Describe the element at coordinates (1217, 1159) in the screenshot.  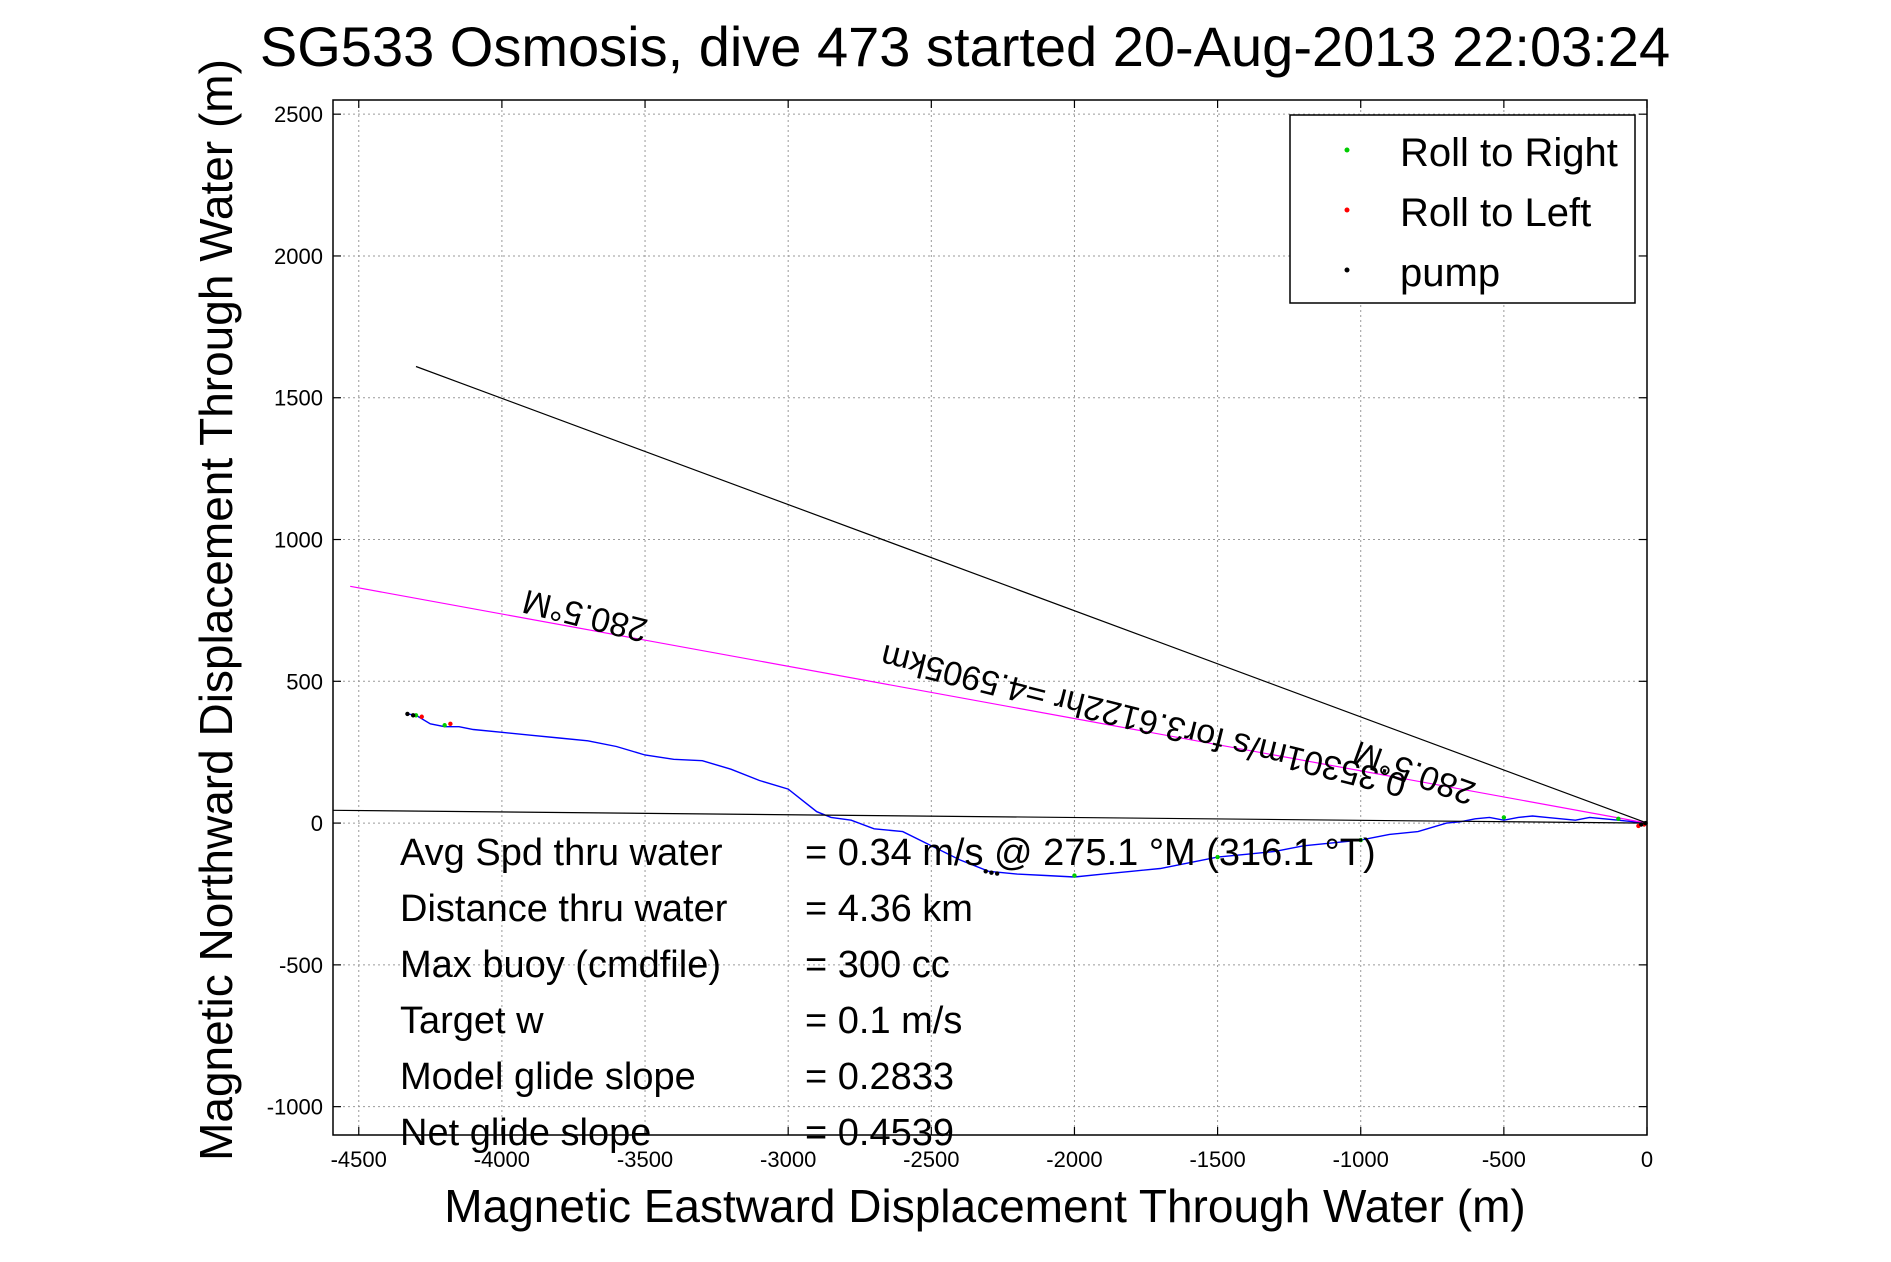
I see `x-tick-label: -1500` at that location.